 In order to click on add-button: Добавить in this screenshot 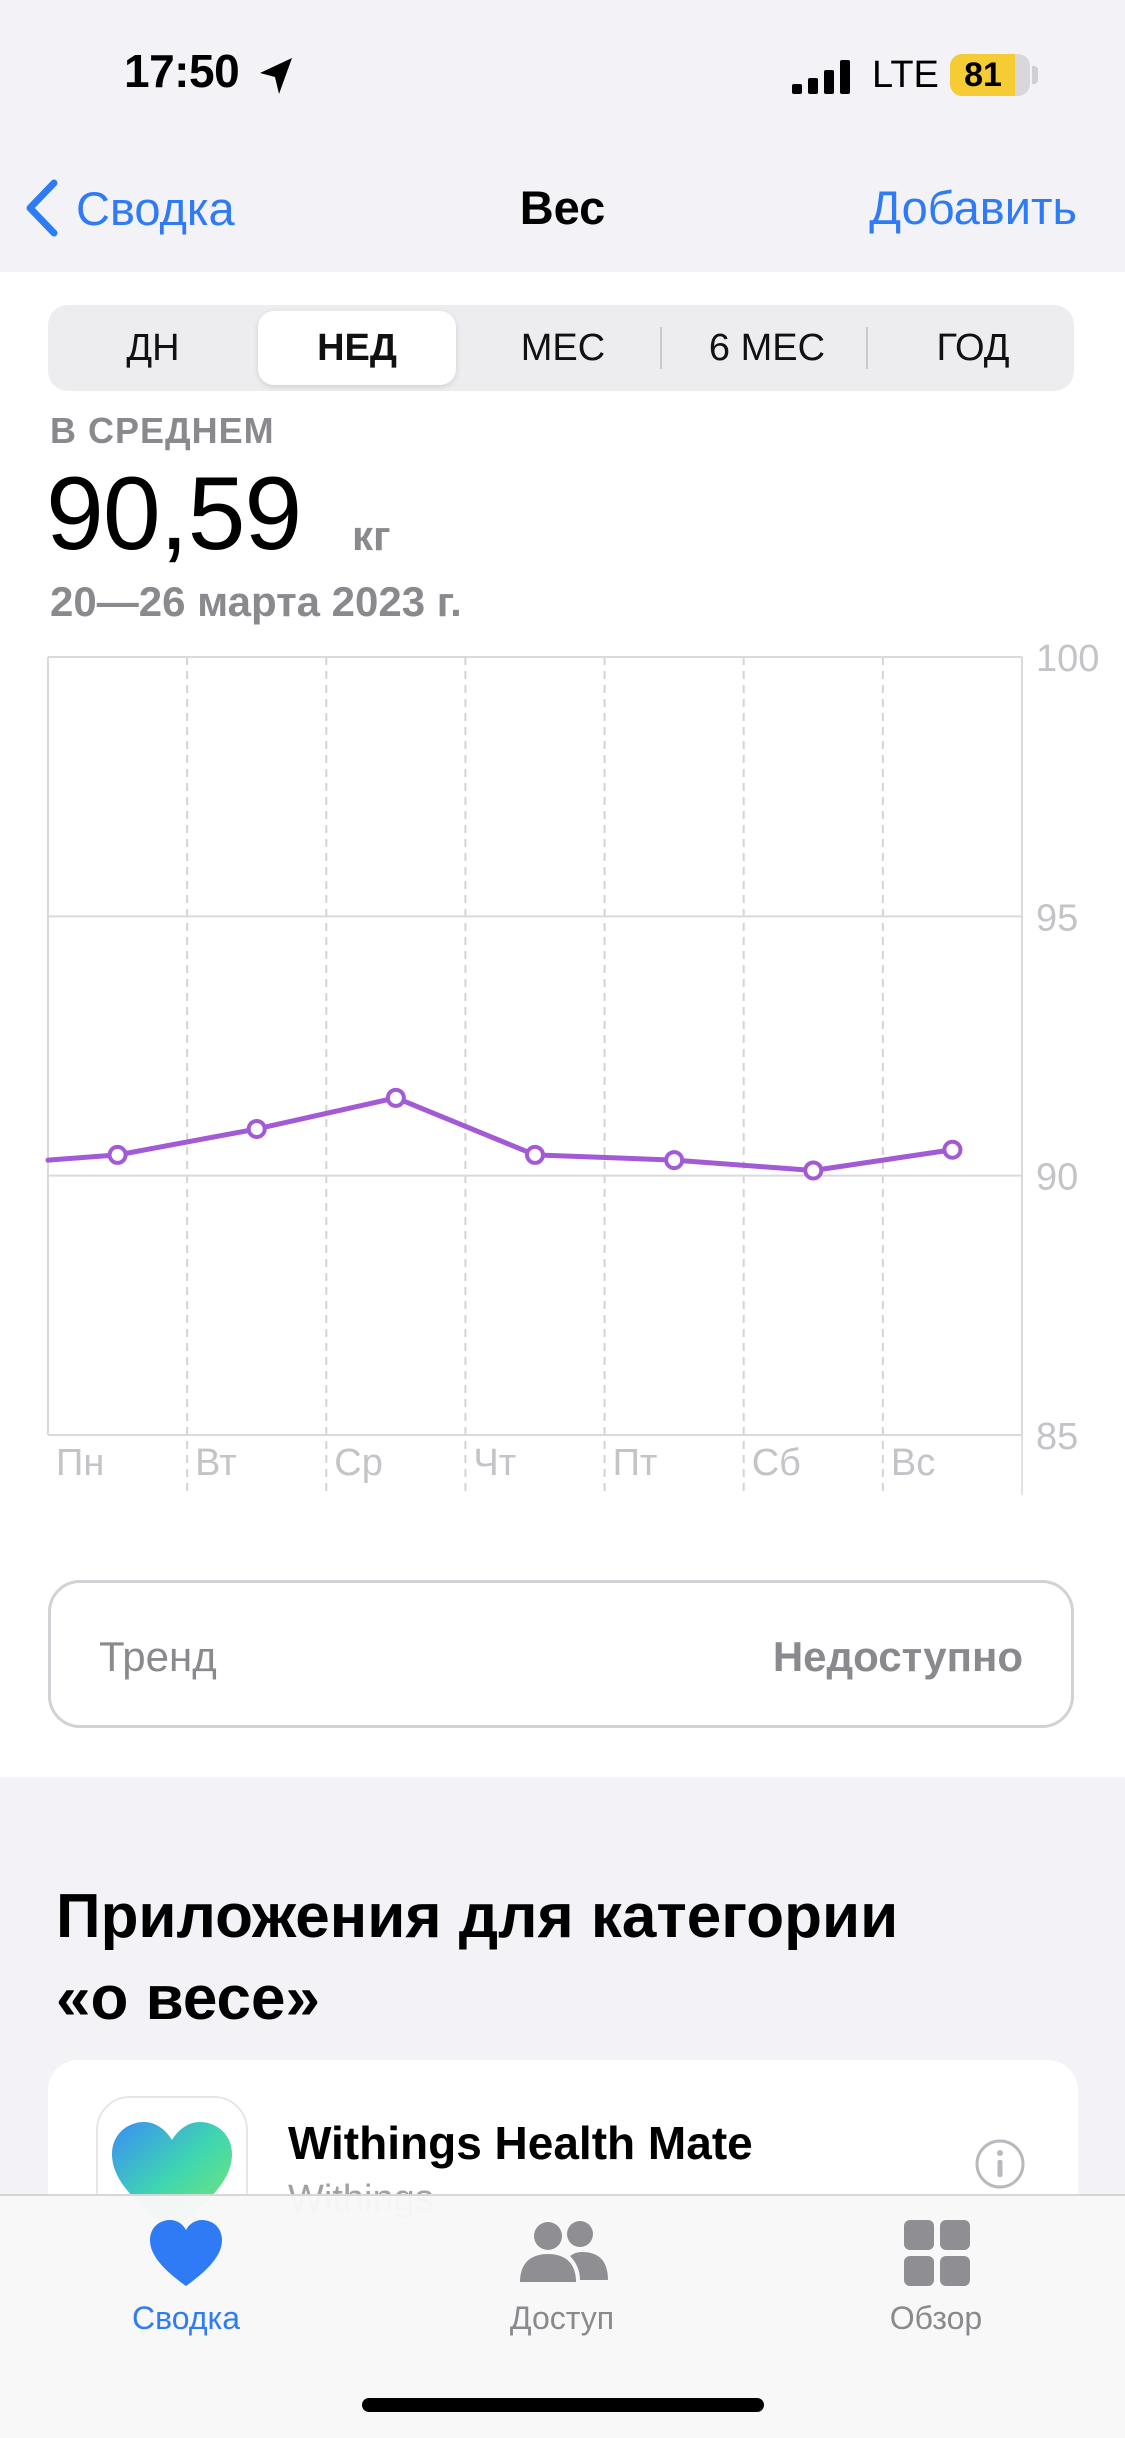, I will do `click(973, 207)`.